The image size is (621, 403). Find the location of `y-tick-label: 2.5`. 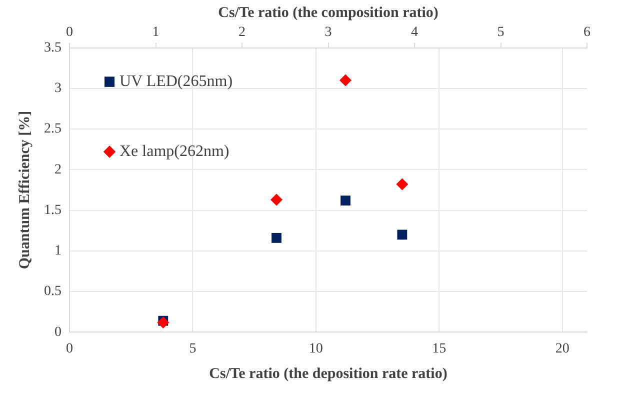

y-tick-label: 2.5 is located at coordinates (53, 129).